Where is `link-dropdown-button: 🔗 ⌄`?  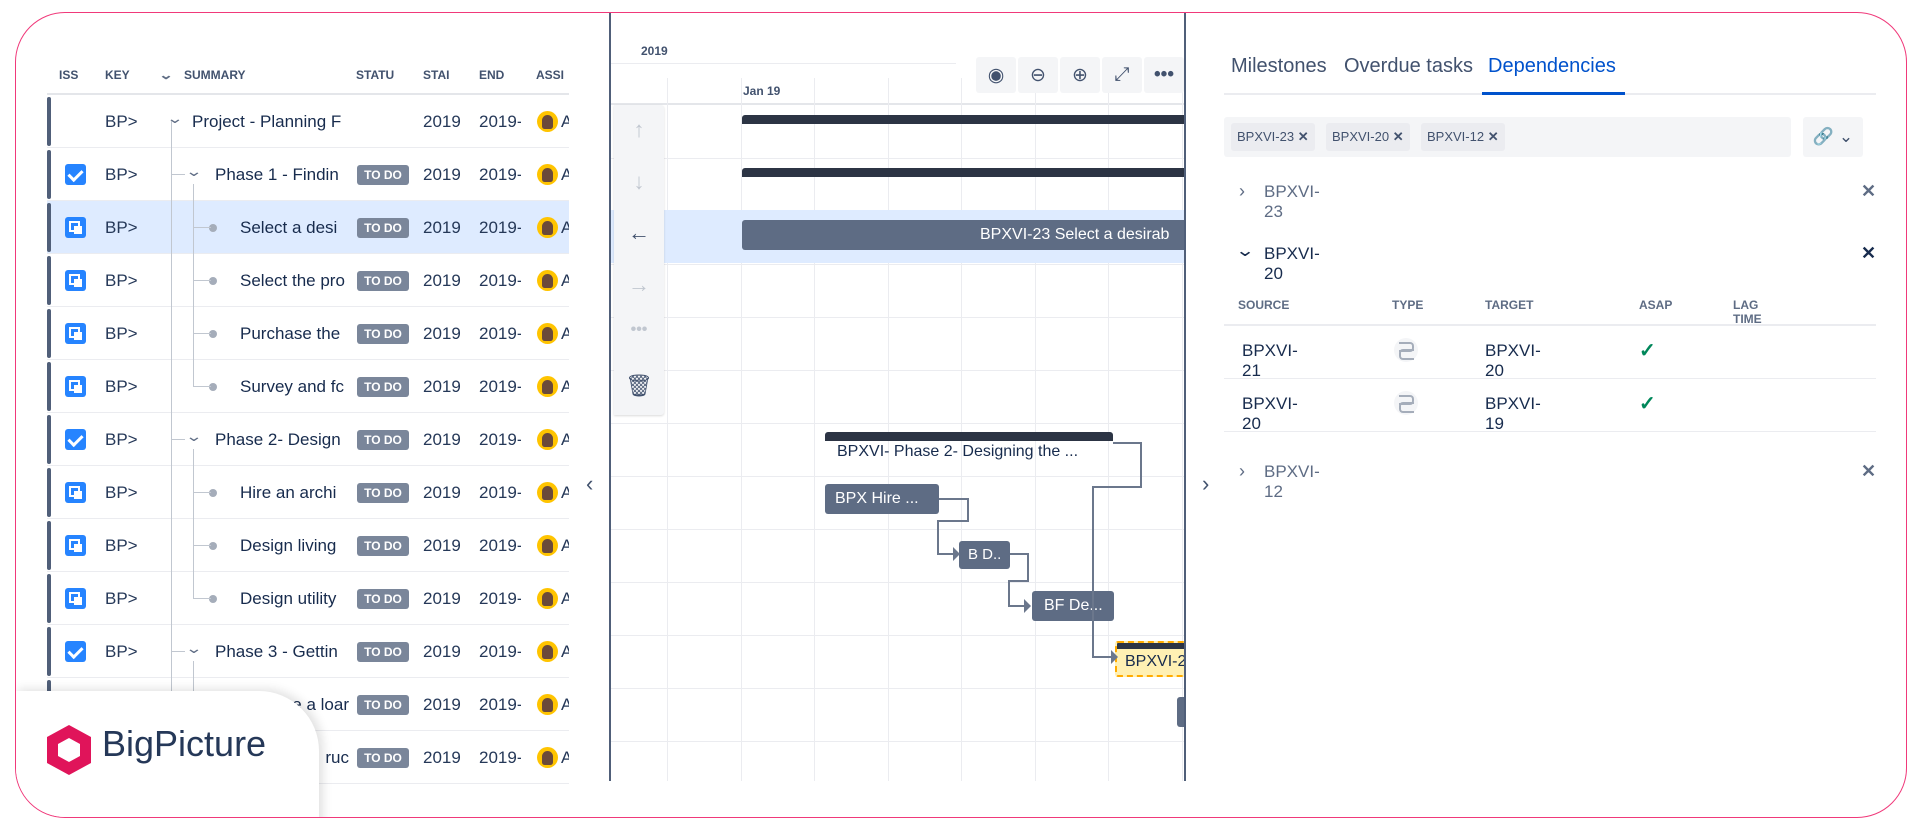
link-dropdown-button: 🔗 ⌄ is located at coordinates (1833, 137).